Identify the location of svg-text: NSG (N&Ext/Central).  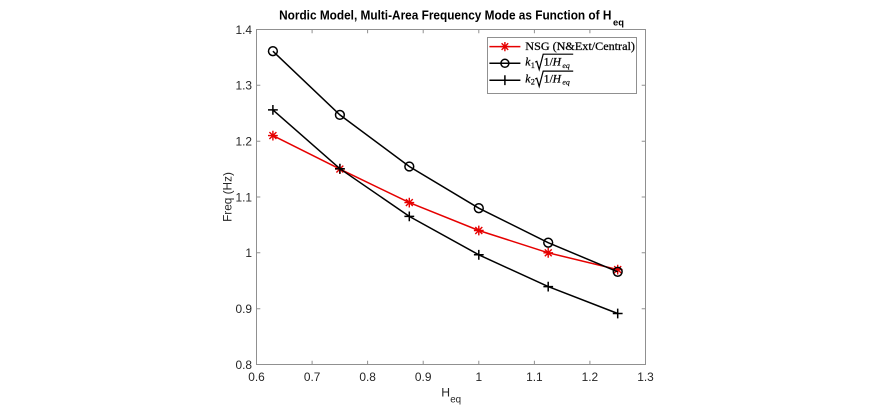
(580, 46).